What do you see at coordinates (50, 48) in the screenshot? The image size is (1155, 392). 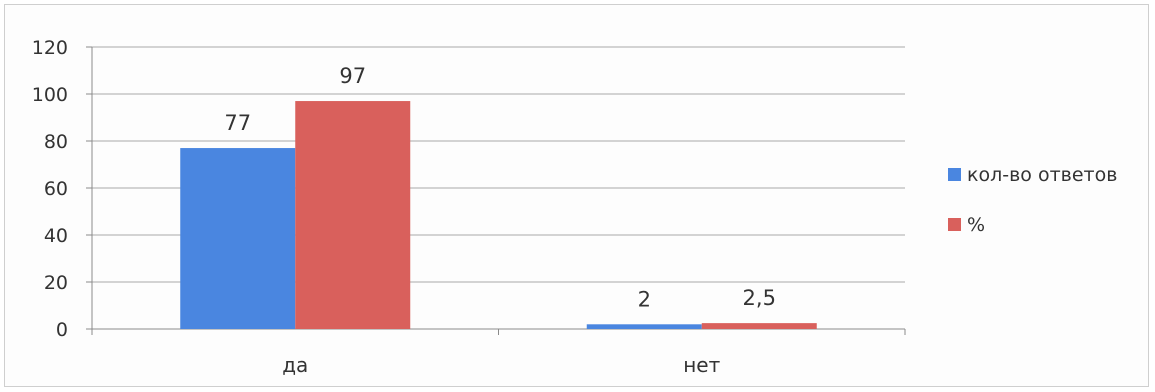 I see `y-tick-label: 120` at bounding box center [50, 48].